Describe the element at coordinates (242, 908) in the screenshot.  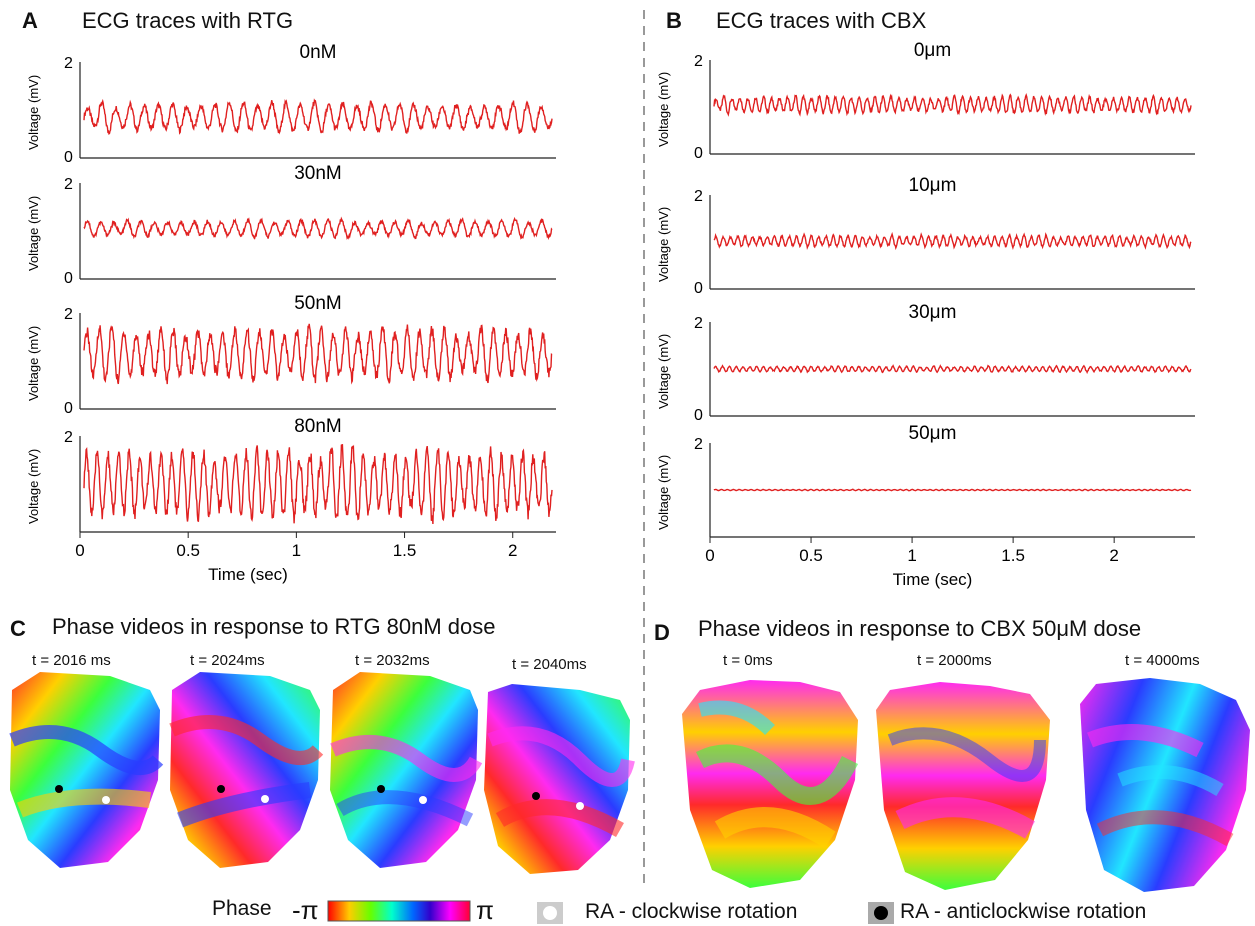
I see `phase-legend-label: Phase` at that location.